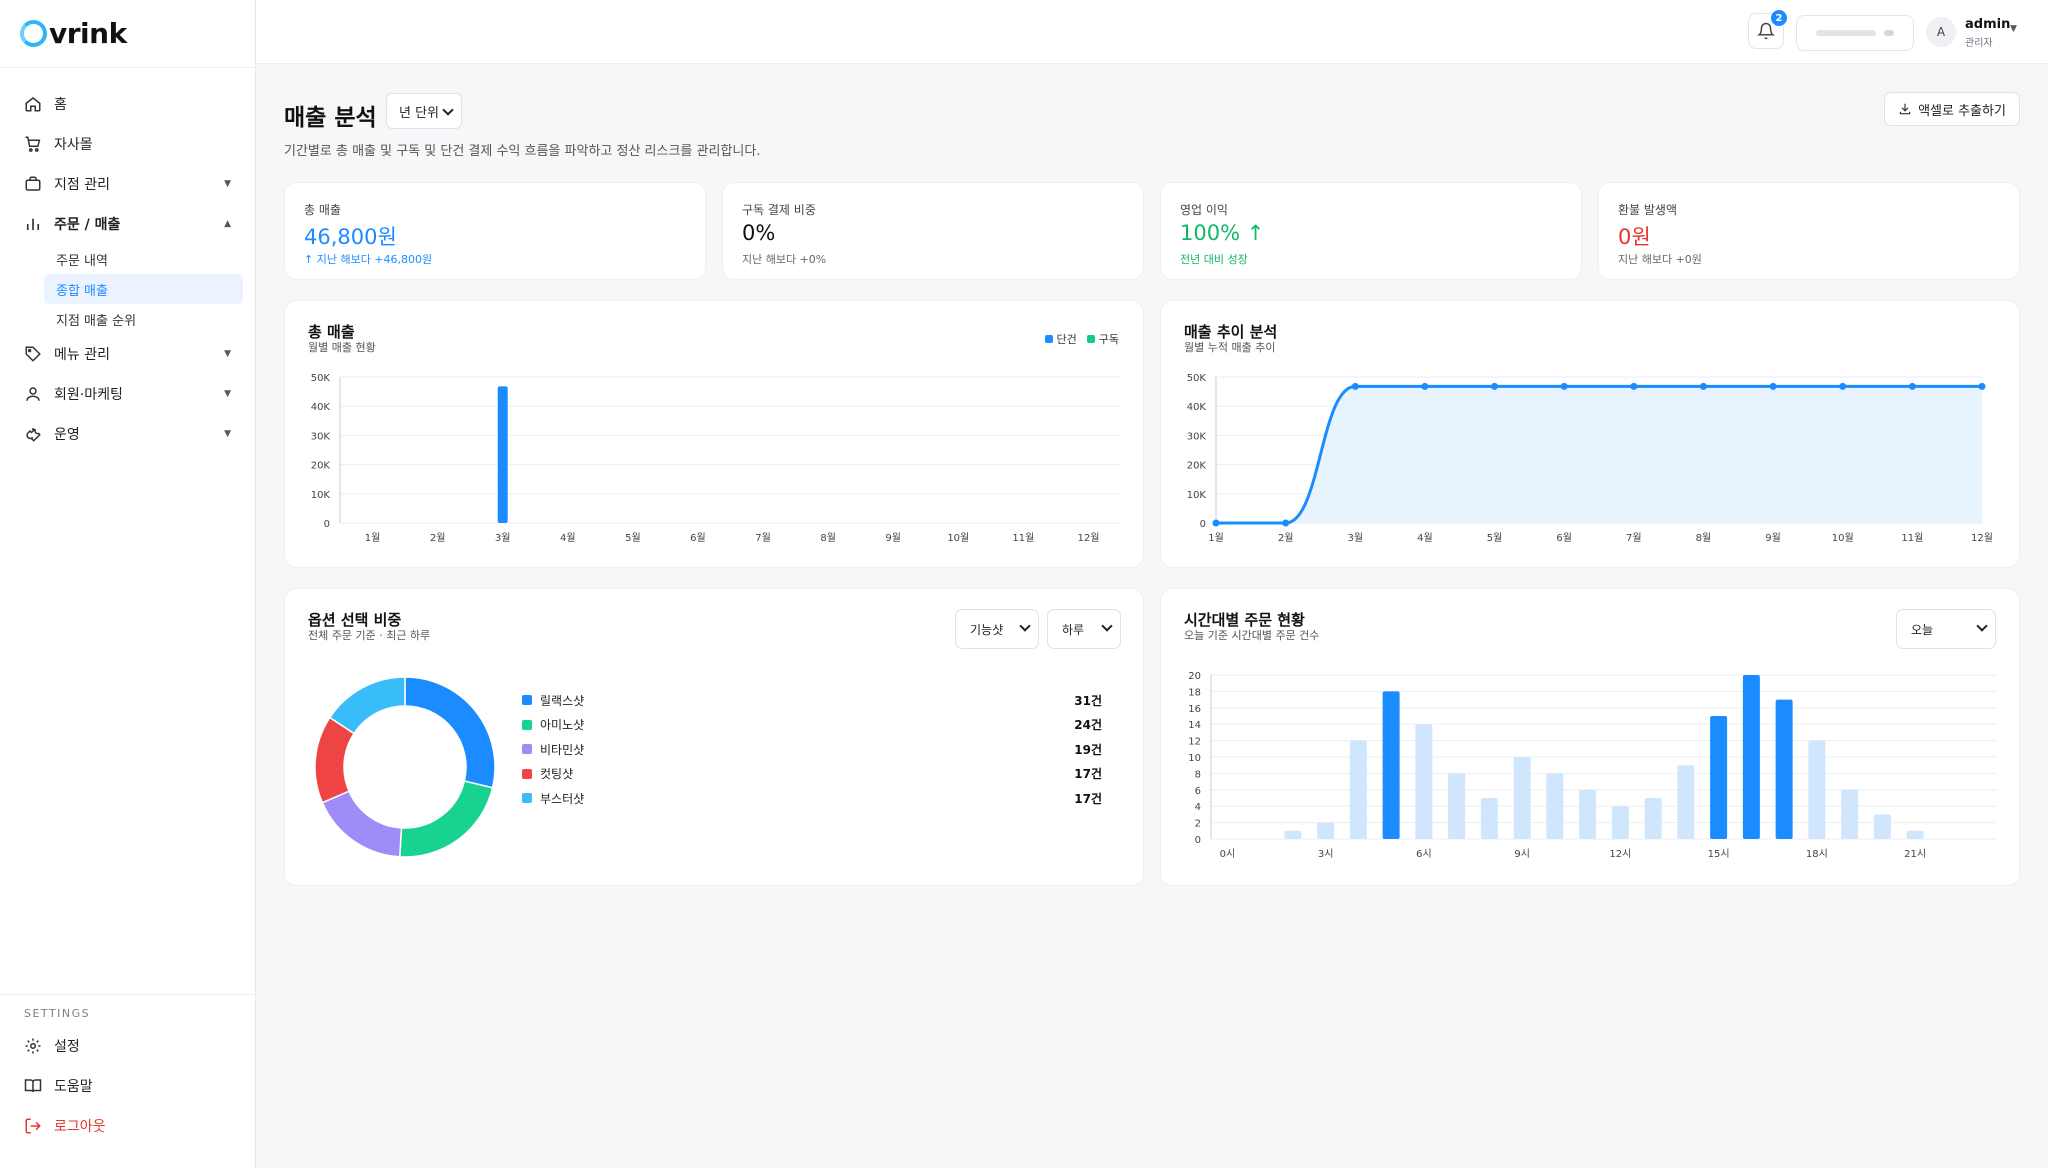  I want to click on sidebar-subitem-total-sales: 종합 매출, so click(143, 289).